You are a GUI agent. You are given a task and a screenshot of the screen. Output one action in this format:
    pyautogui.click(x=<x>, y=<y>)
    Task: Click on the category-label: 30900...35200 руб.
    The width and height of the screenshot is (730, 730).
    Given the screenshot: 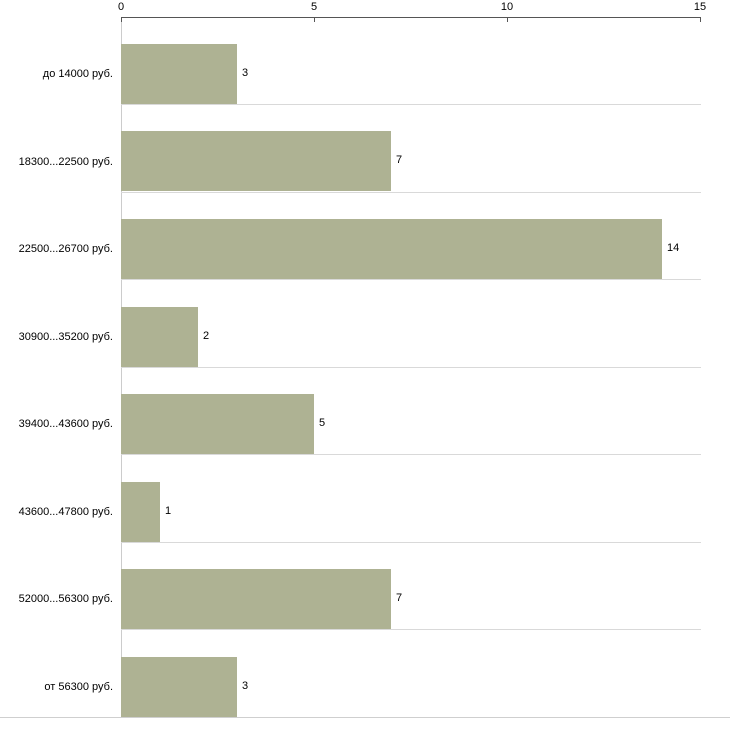 What is the action you would take?
    pyautogui.click(x=65, y=337)
    